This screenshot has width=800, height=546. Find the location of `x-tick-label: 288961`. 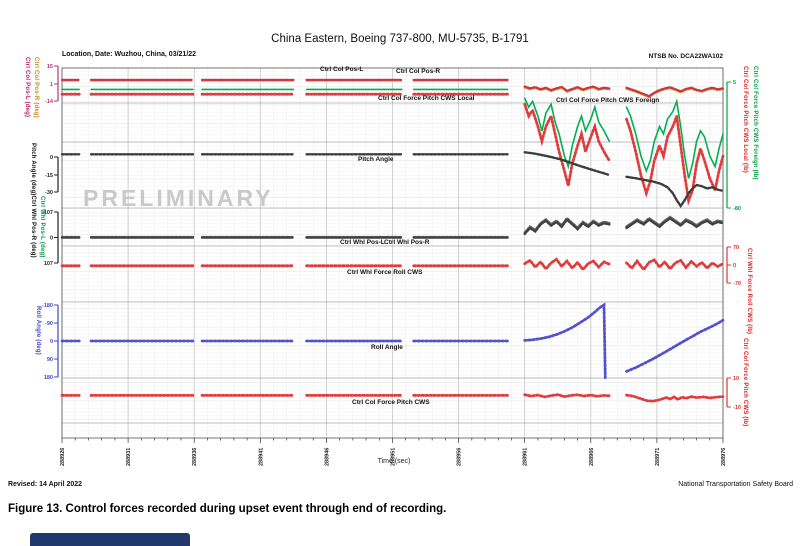

x-tick-label: 288961 is located at coordinates (526, 457).